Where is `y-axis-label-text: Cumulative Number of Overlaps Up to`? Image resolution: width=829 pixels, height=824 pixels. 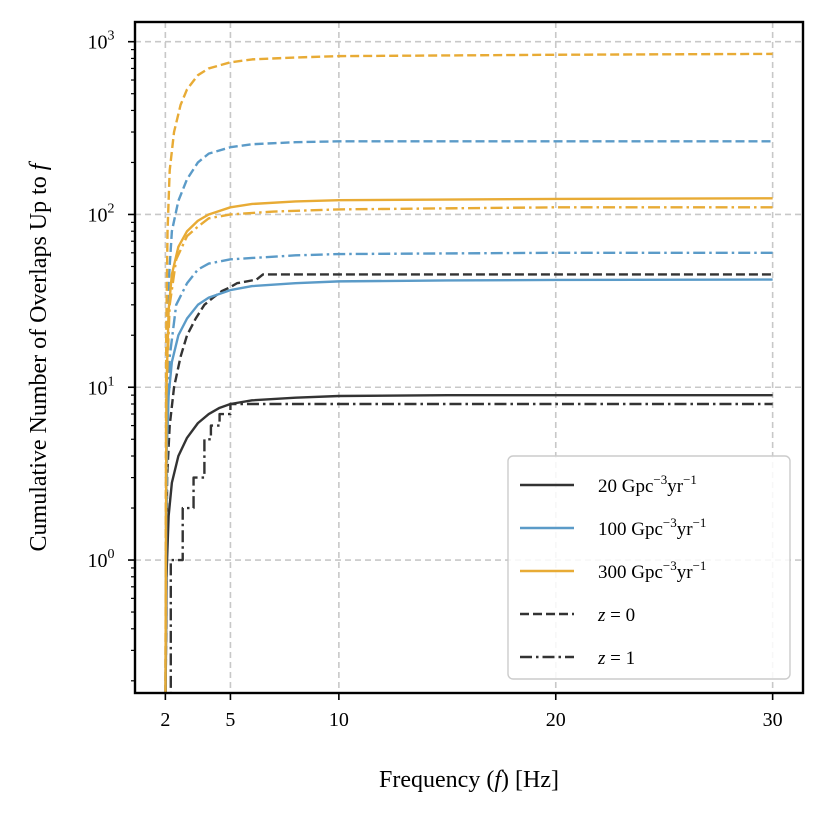 y-axis-label-text: Cumulative Number of Overlaps Up to is located at coordinates (39, 360).